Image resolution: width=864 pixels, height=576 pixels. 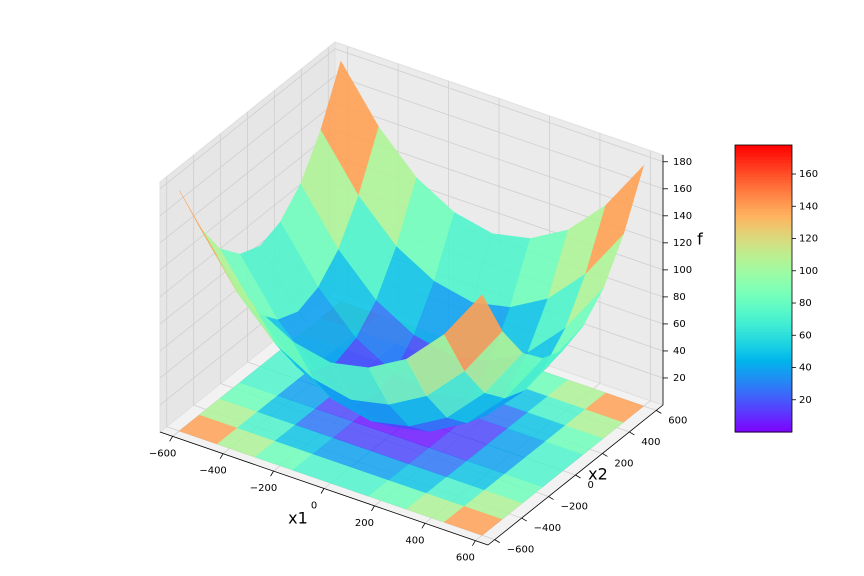 What do you see at coordinates (650, 442) in the screenshot?
I see `y-tick-label: 400` at bounding box center [650, 442].